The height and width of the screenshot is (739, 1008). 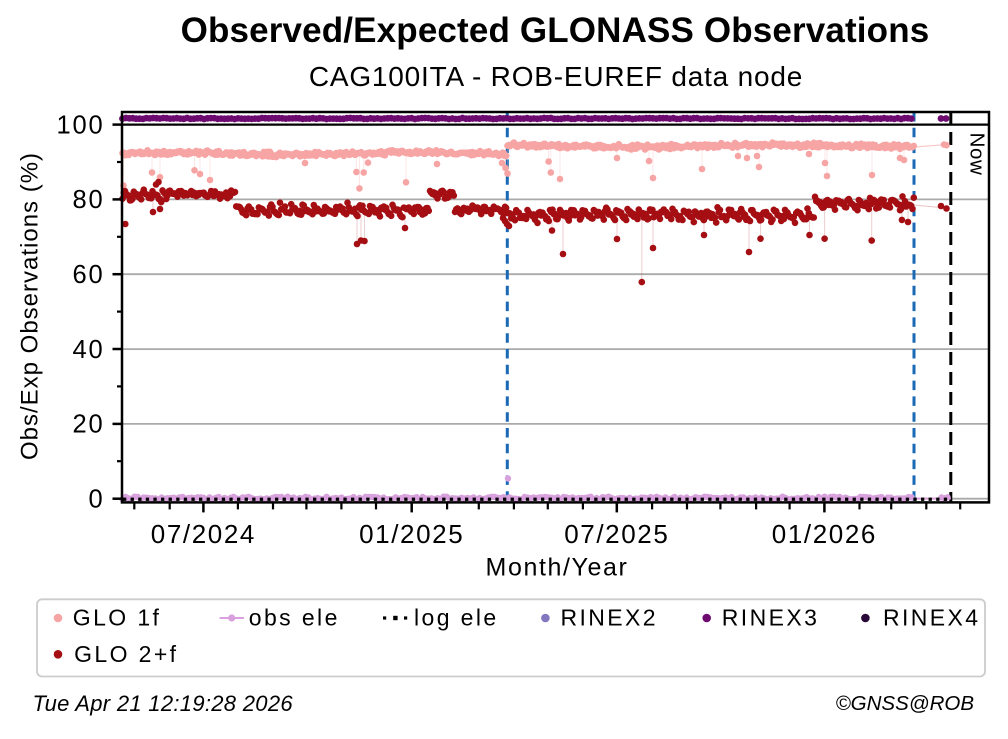 I want to click on svg-text: GLO 2+f, so click(x=126, y=654).